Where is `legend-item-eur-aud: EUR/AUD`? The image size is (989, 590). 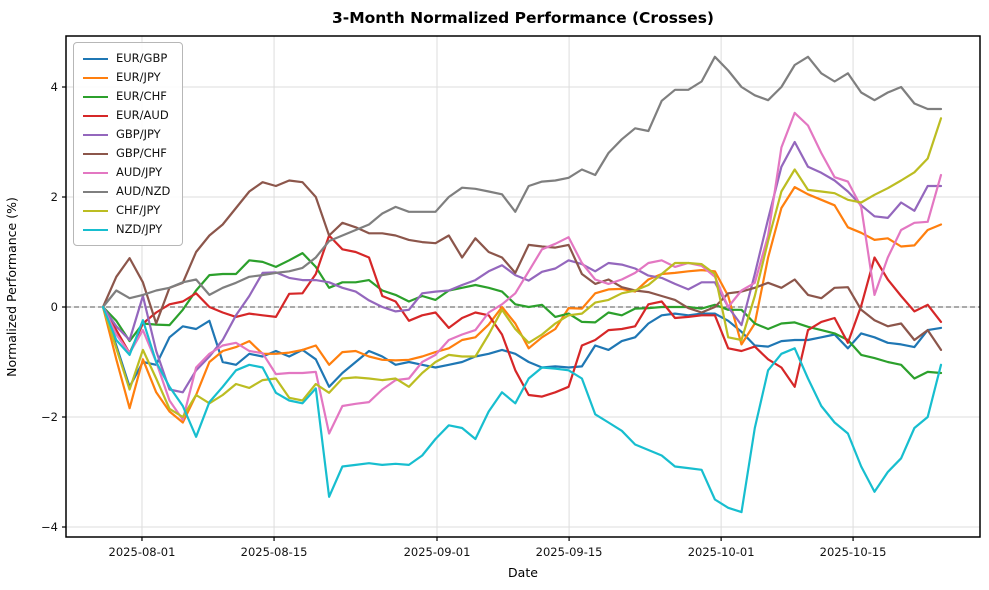 legend-item-eur-aud: EUR/AUD is located at coordinates (126, 115).